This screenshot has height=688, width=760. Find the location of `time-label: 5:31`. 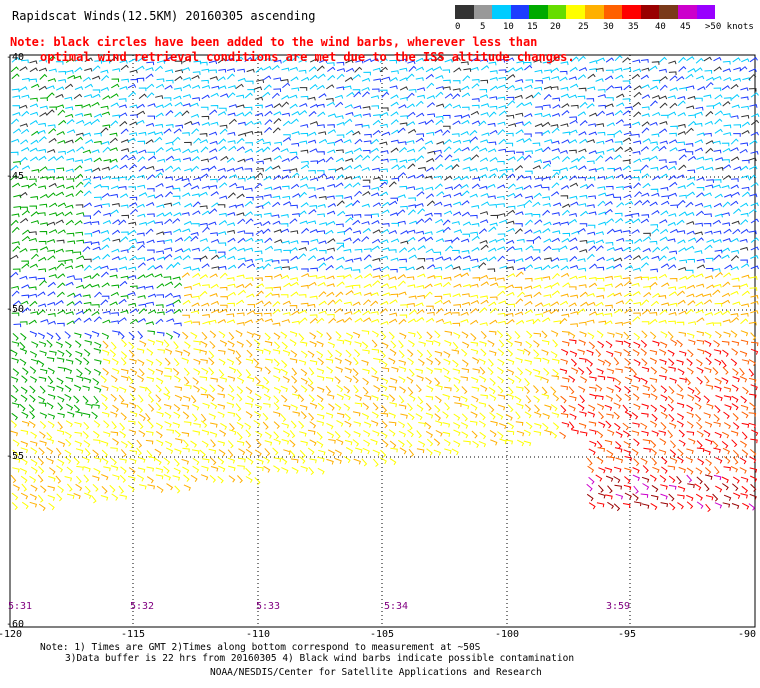

time-label: 5:31 is located at coordinates (20, 606).